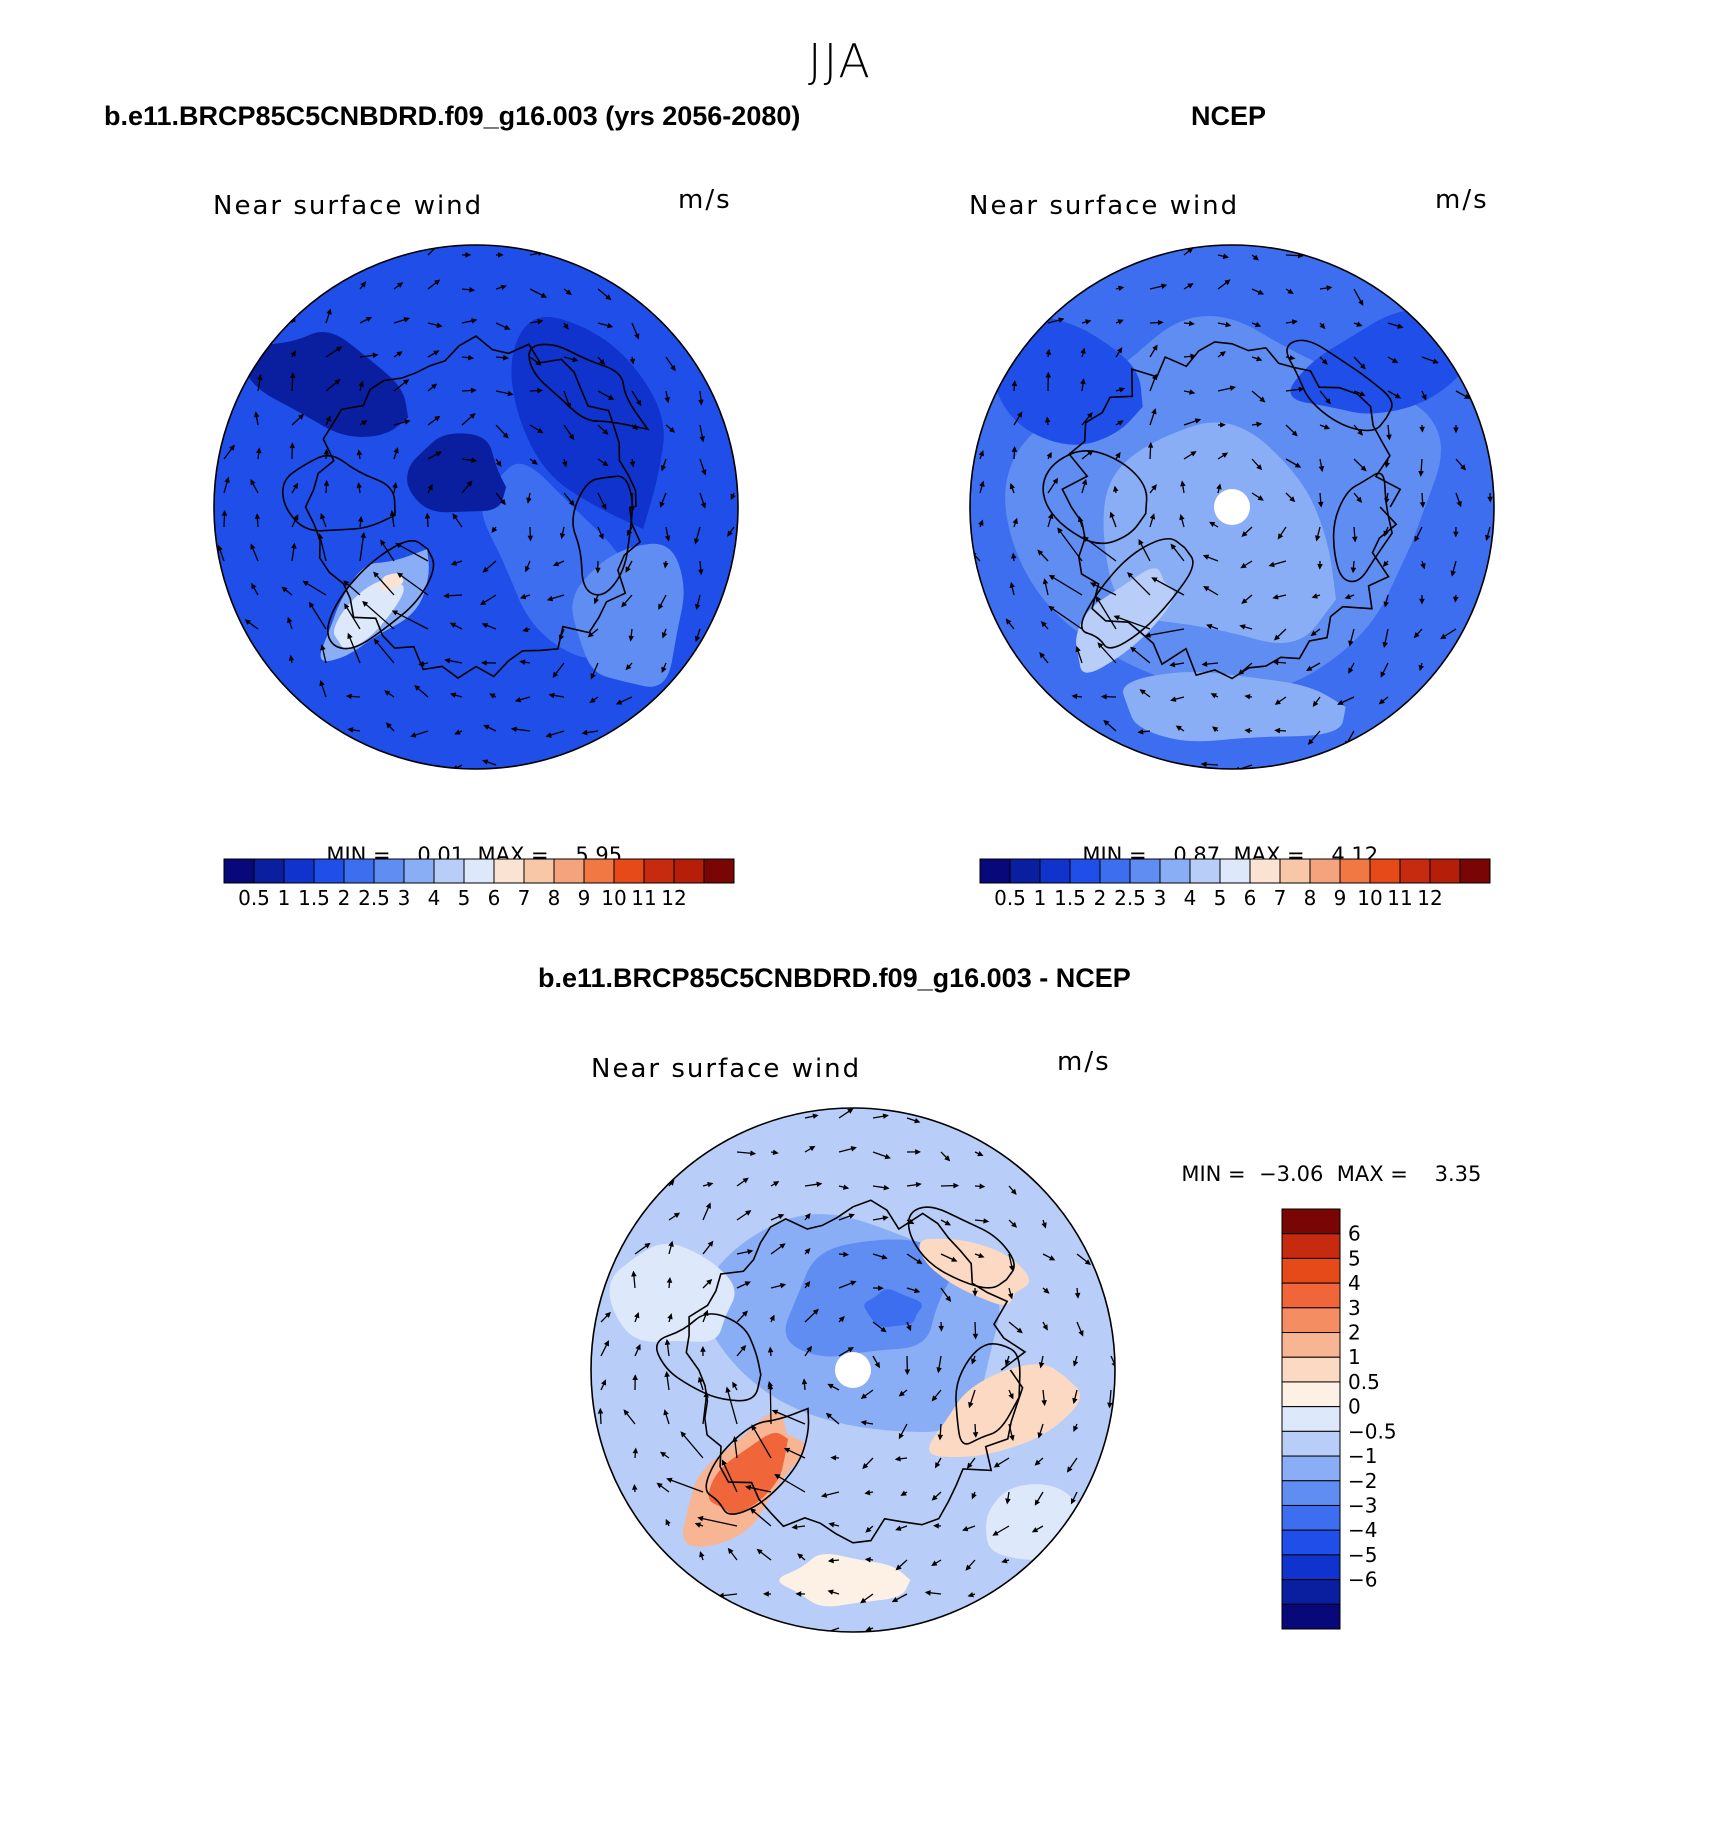 The image size is (1710, 1847). What do you see at coordinates (1340, 898) in the screenshot?
I see `colorbar-tick-label: 9` at bounding box center [1340, 898].